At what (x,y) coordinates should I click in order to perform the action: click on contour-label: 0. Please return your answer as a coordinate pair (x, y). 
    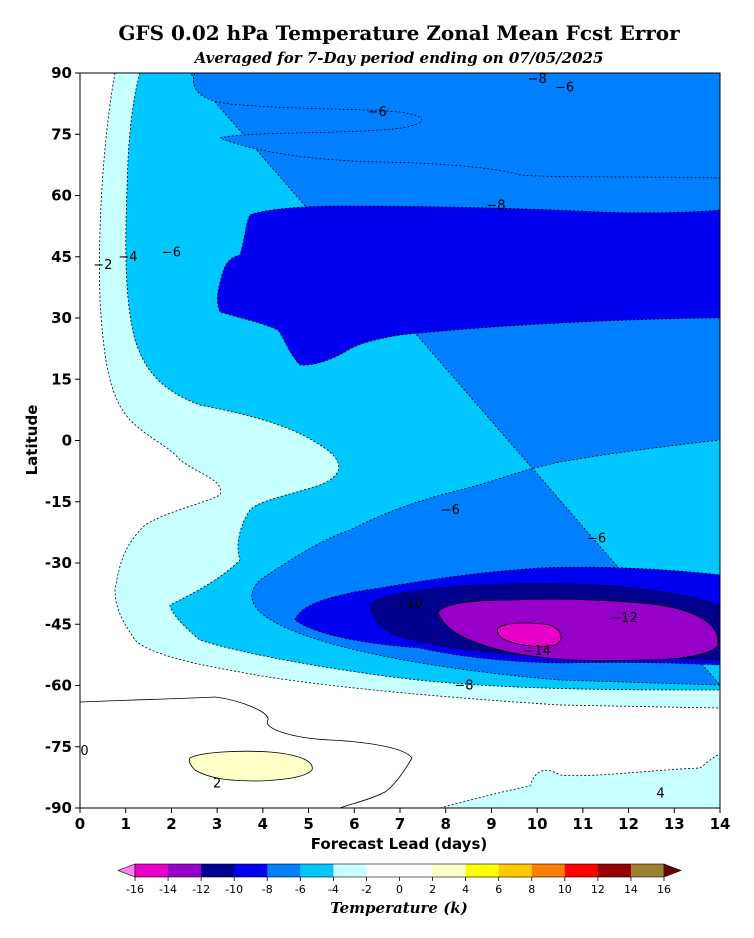
    Looking at the image, I should click on (84, 751).